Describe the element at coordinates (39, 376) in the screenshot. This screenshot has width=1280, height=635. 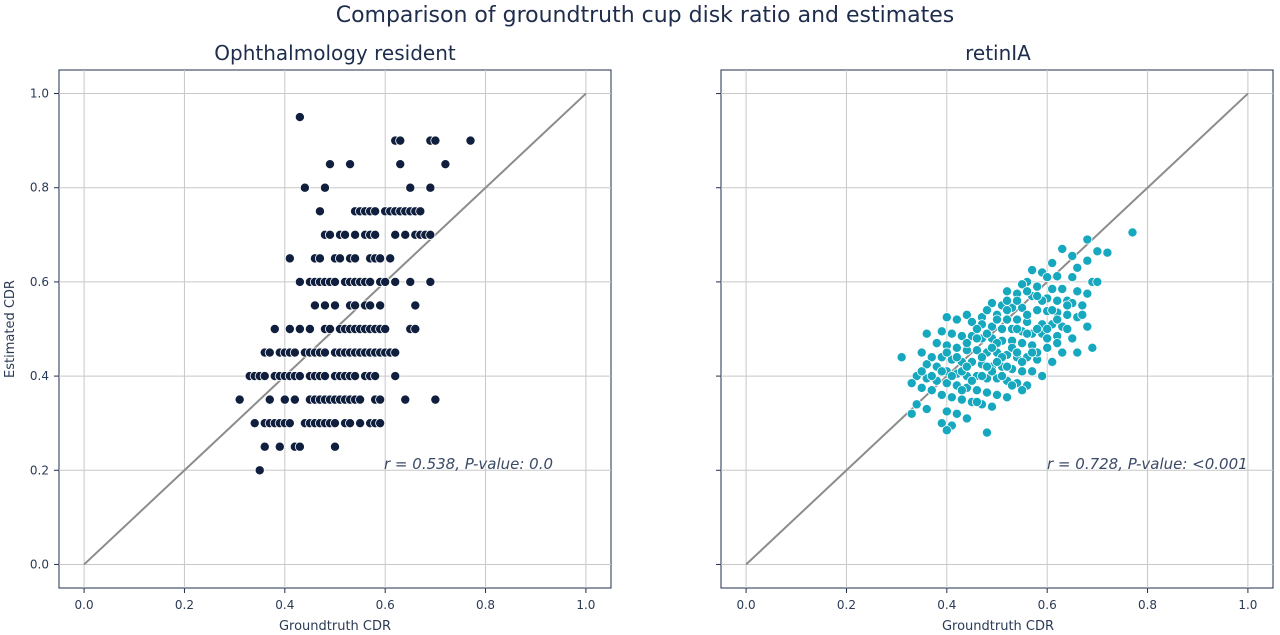
I see `y-tick-label: 0.4` at that location.